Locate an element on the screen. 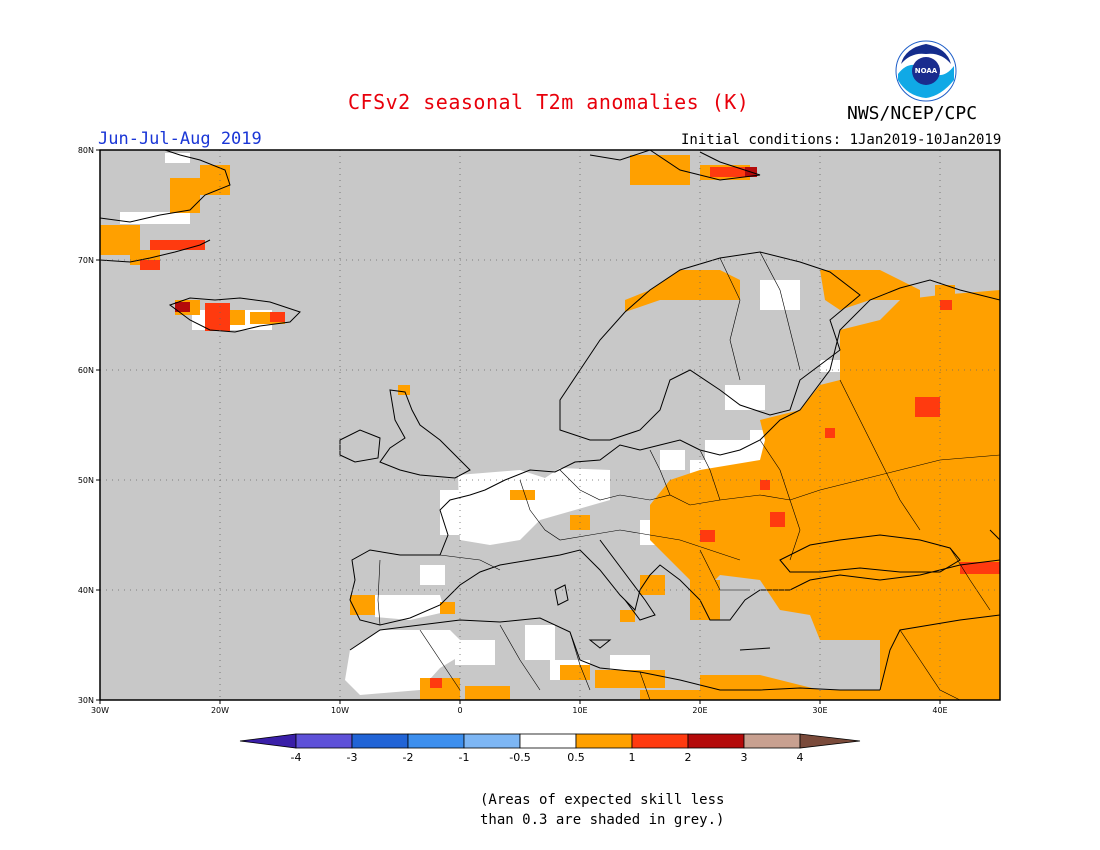  colorbar-tick-label: 1 is located at coordinates (632, 757).